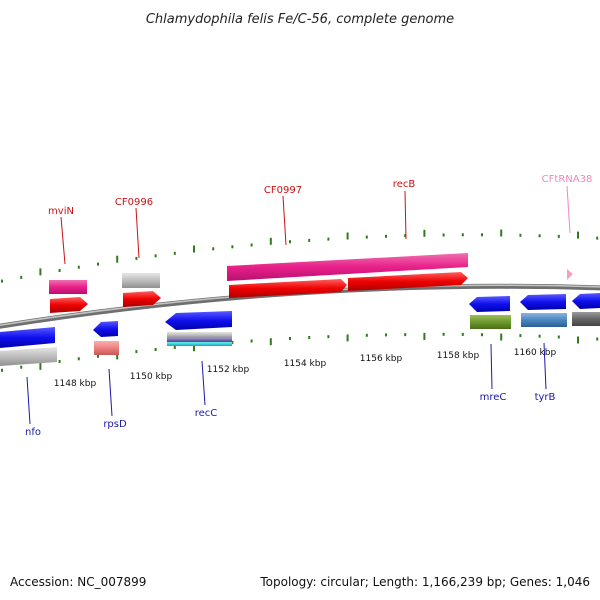 This screenshot has height=600, width=600. I want to click on gene-recc, so click(198, 328).